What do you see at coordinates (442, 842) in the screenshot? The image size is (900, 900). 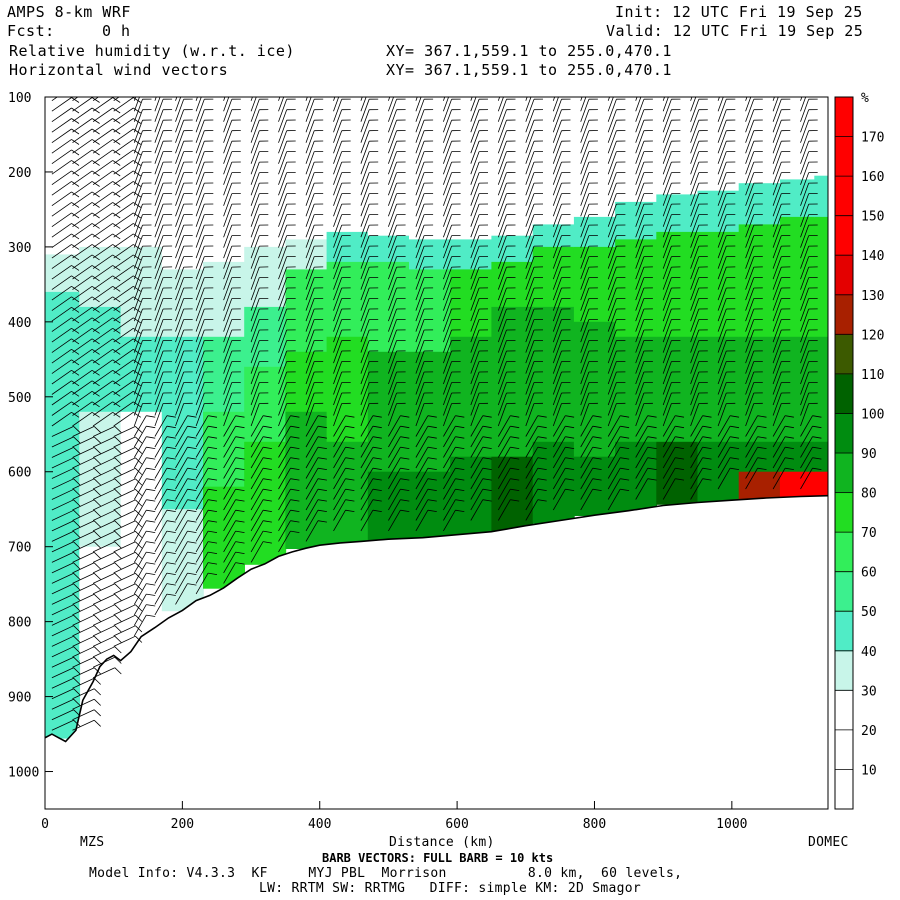 I see `x-axis-label: Distance (km)` at bounding box center [442, 842].